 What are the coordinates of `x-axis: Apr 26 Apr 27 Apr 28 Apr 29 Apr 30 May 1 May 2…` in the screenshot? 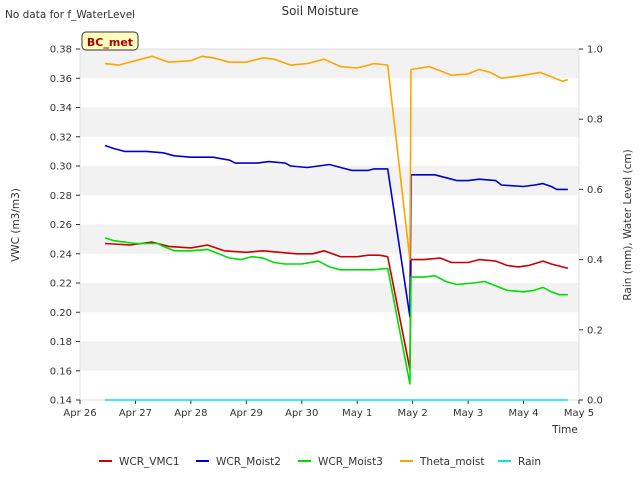 It's located at (328, 409).